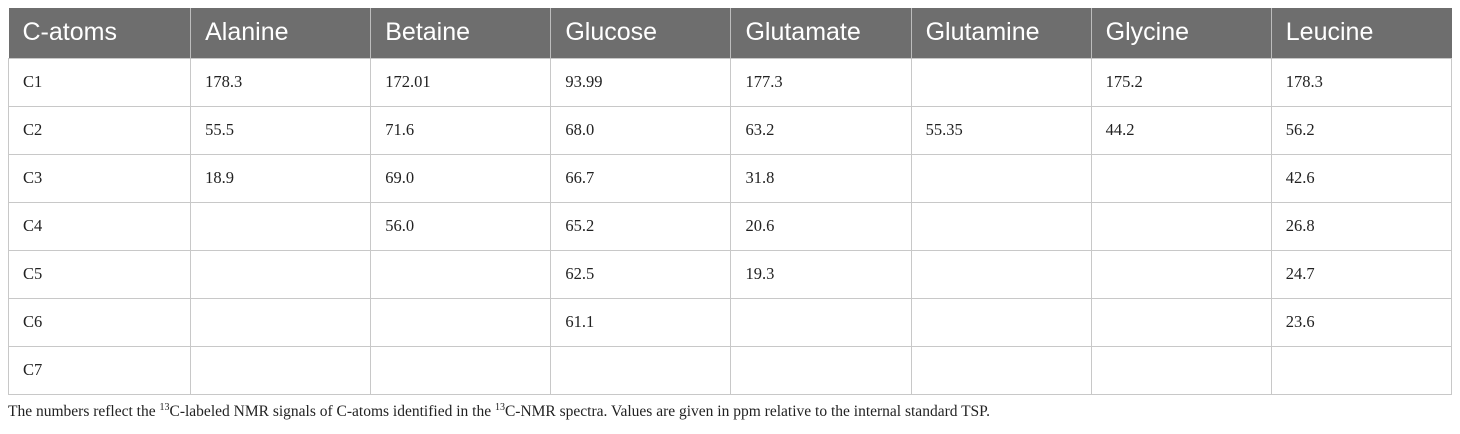 The width and height of the screenshot is (1460, 434). I want to click on table-cell: 55.5, so click(281, 130).